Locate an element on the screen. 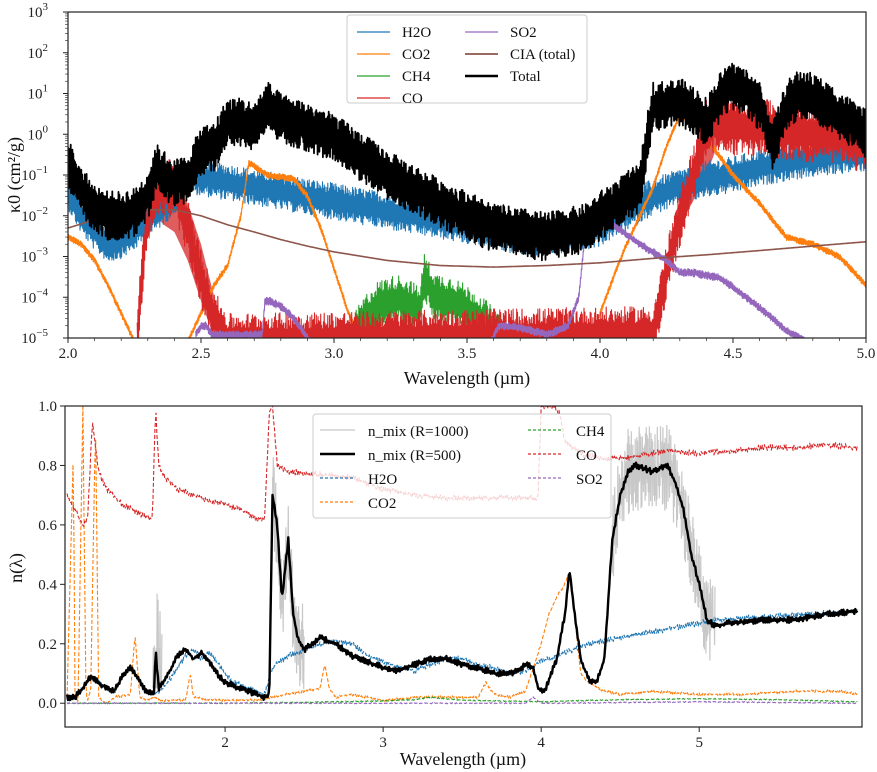 The width and height of the screenshot is (877, 772). x-tick-label: 3.5 is located at coordinates (467, 354).